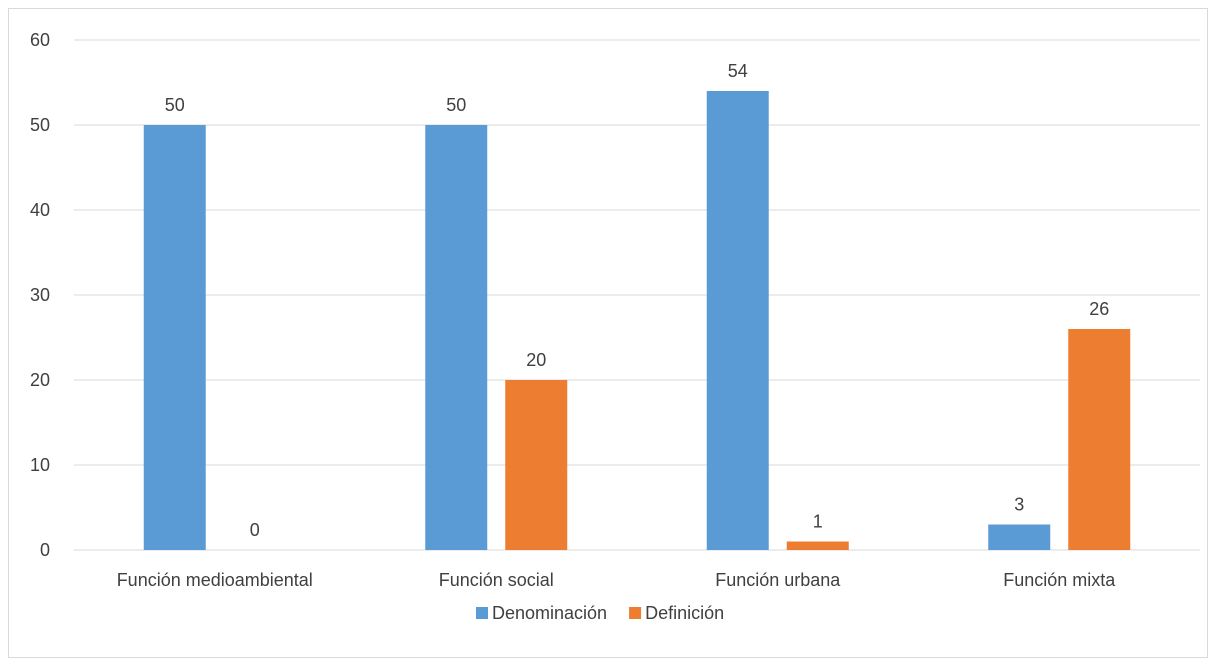 The image size is (1218, 666). What do you see at coordinates (738, 71) in the screenshot?
I see `data-label-denominación-2: 54` at bounding box center [738, 71].